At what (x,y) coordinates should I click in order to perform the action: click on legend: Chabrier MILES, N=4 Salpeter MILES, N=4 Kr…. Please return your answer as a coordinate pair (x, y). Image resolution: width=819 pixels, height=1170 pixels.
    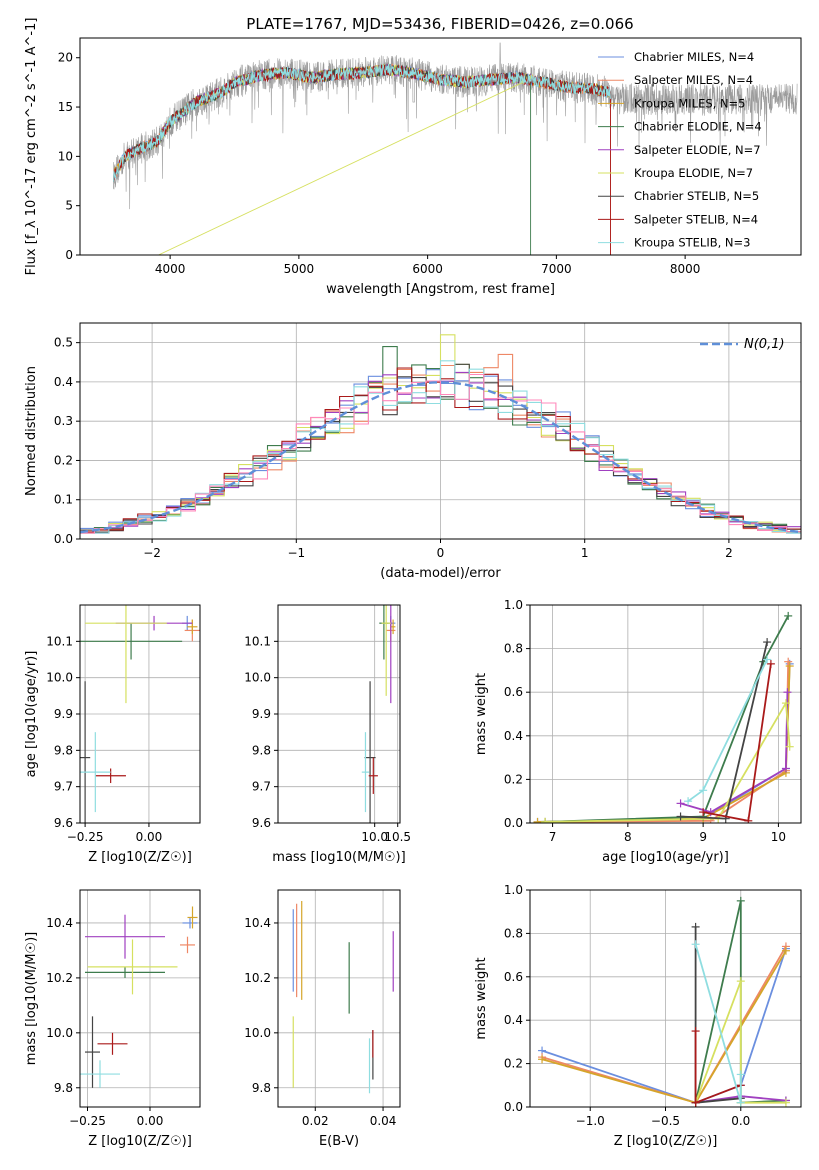
    Looking at the image, I should click on (680, 150).